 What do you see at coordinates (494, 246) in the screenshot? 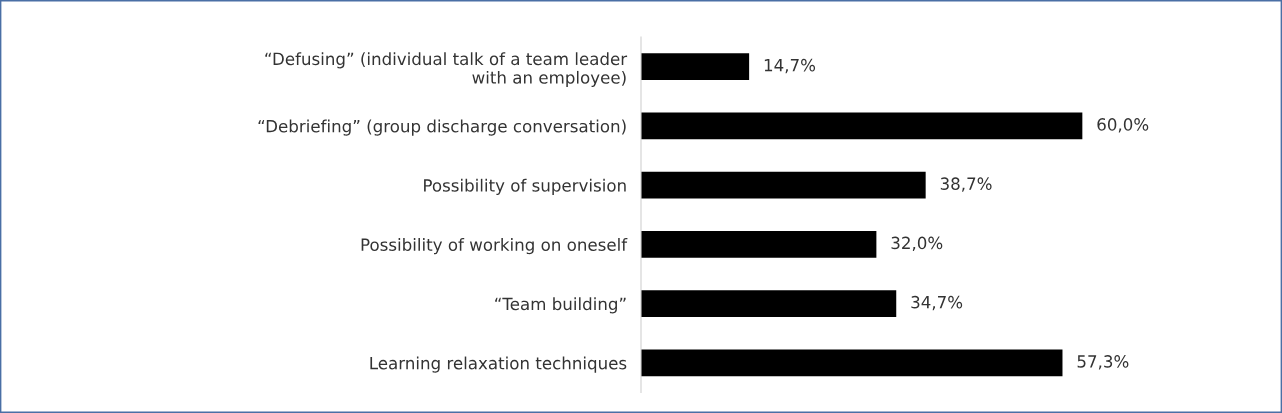
I see `y-tick-label: Possibility of working on oneself` at bounding box center [494, 246].